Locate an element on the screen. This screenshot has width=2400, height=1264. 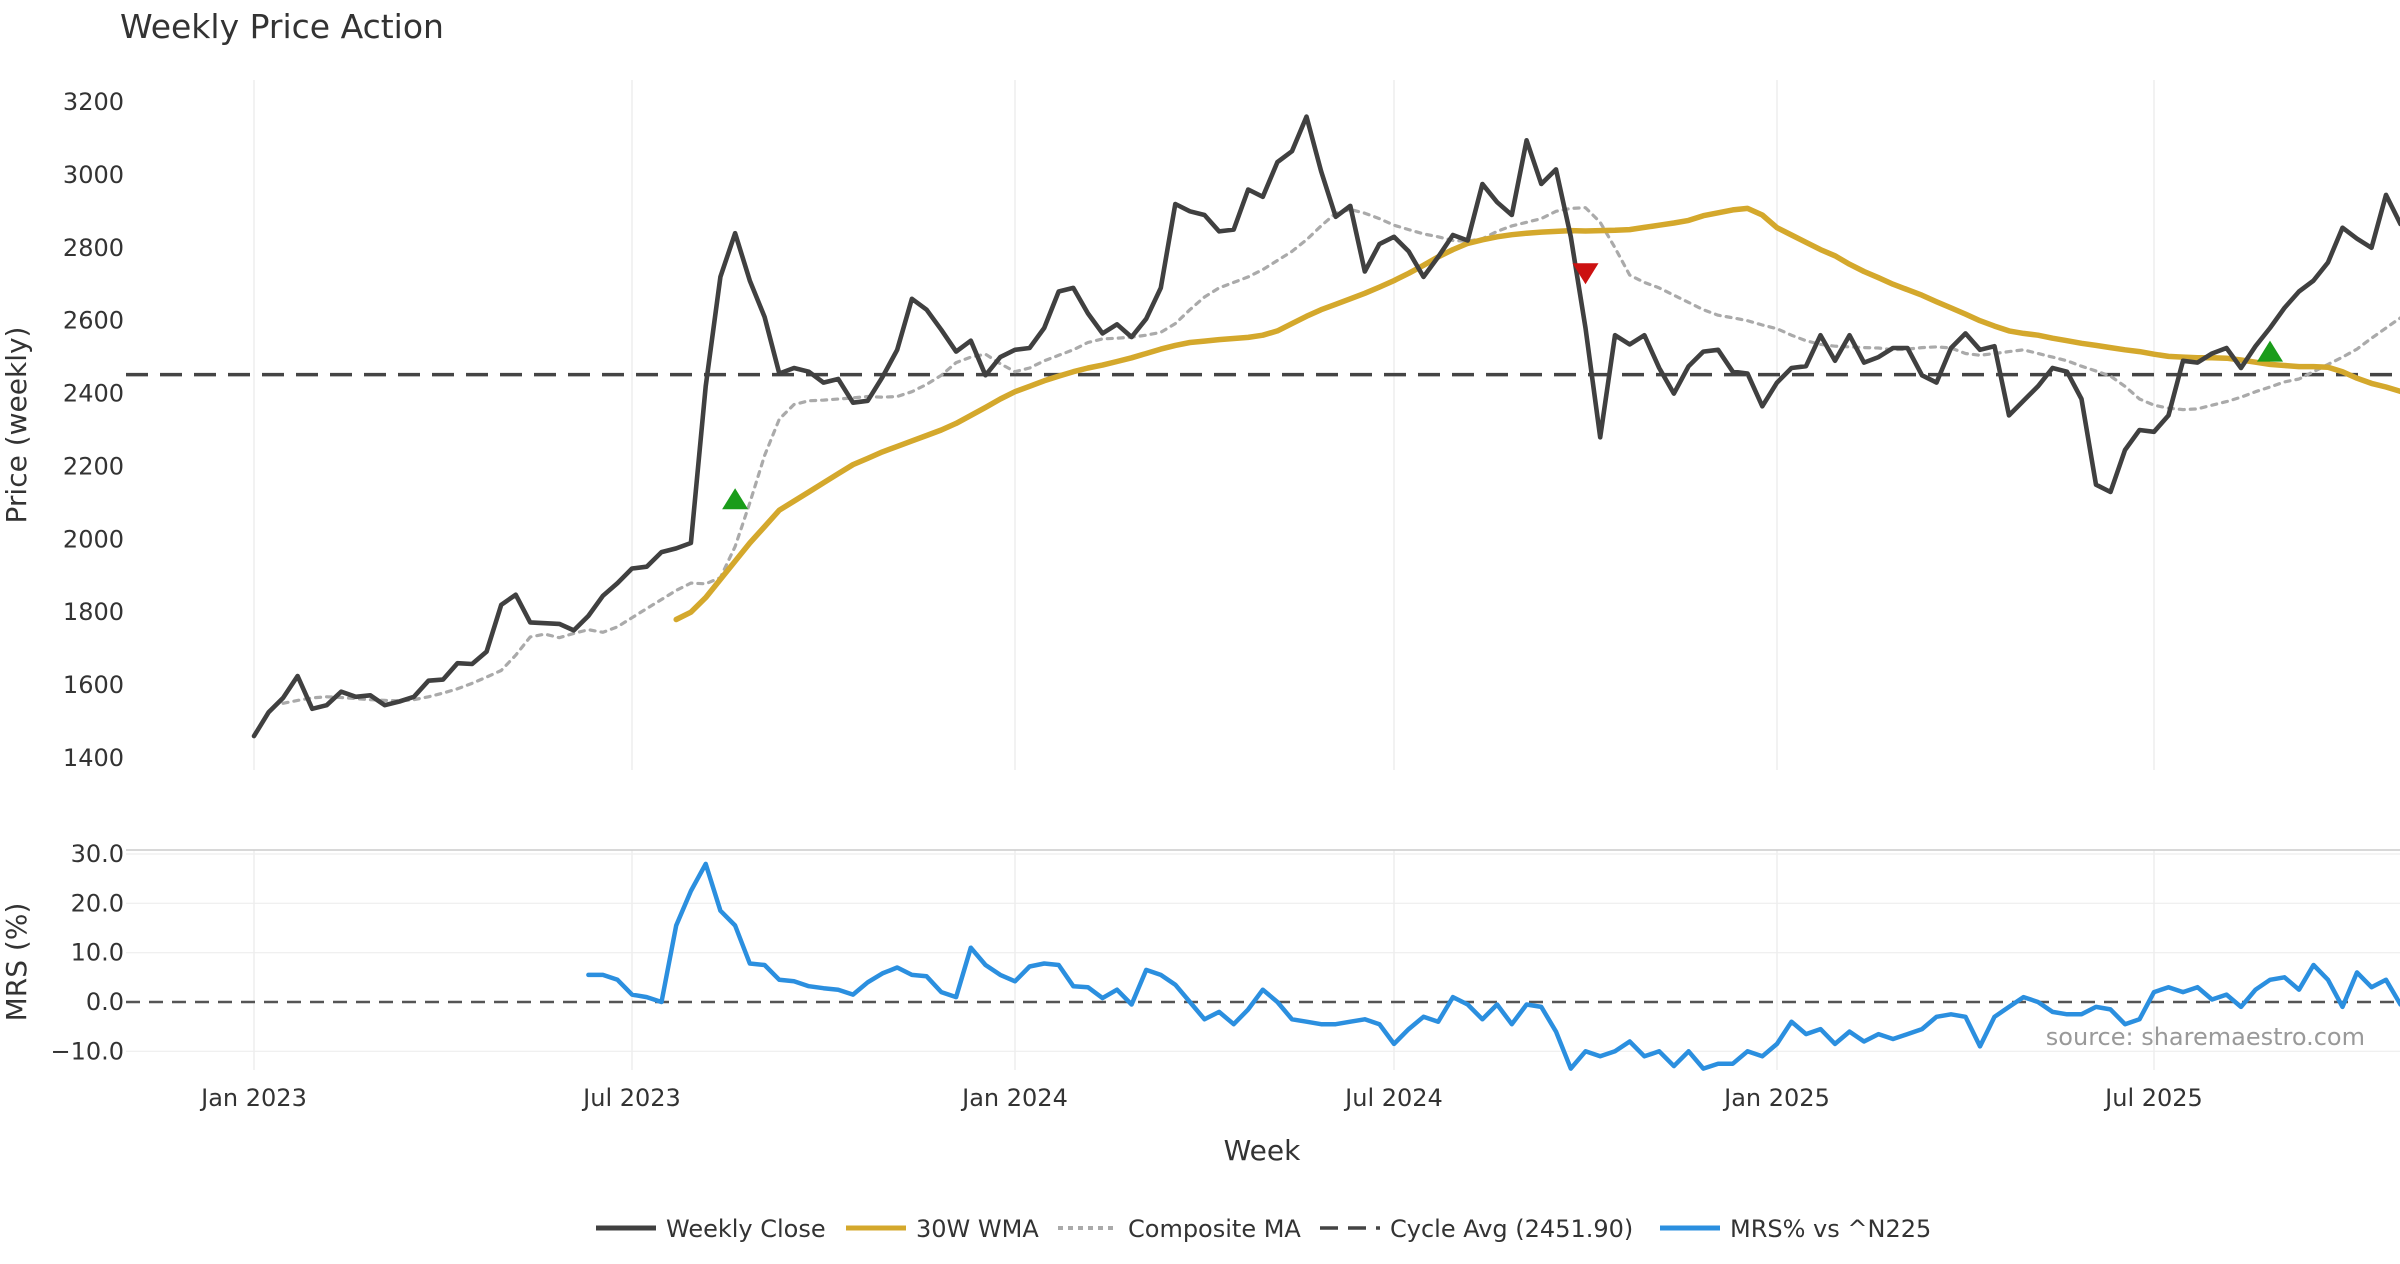
legend-label: Weekly Close is located at coordinates (746, 1229).